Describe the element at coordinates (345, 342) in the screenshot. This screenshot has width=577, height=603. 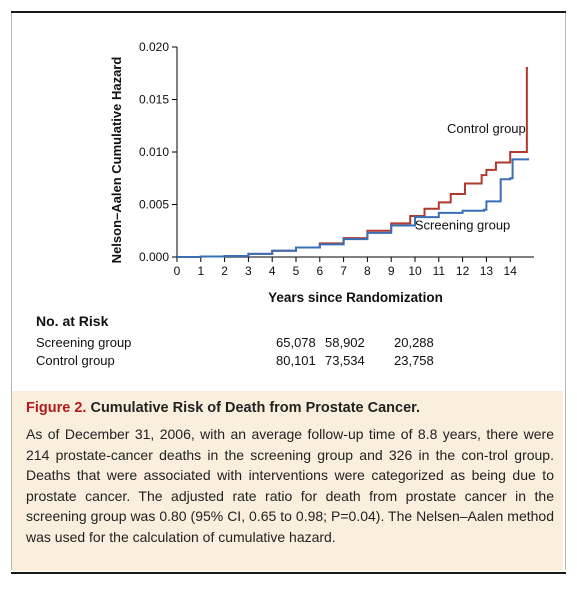
I see `risk-value: 58,902` at that location.